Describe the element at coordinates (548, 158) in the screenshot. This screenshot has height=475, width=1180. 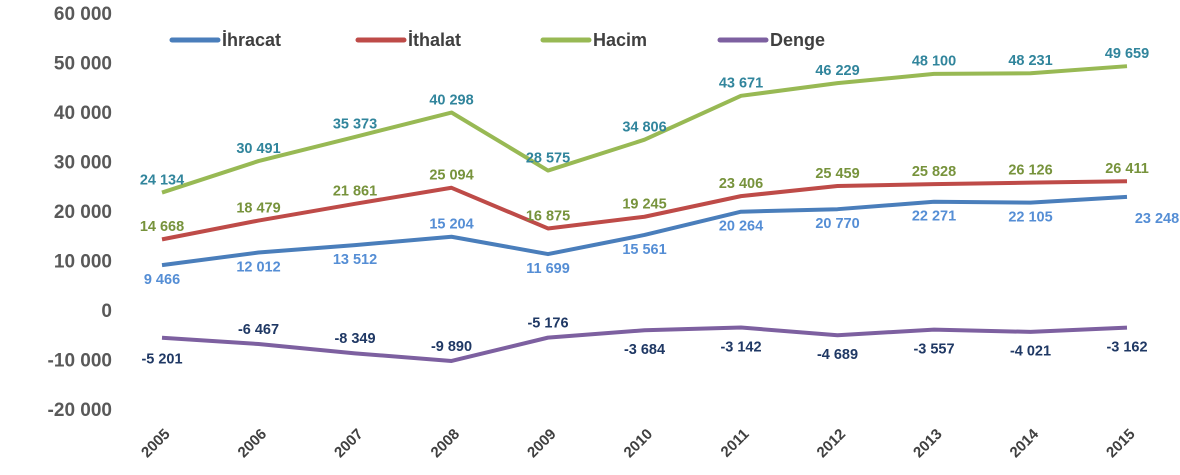
I see `data-label: 28 575` at that location.